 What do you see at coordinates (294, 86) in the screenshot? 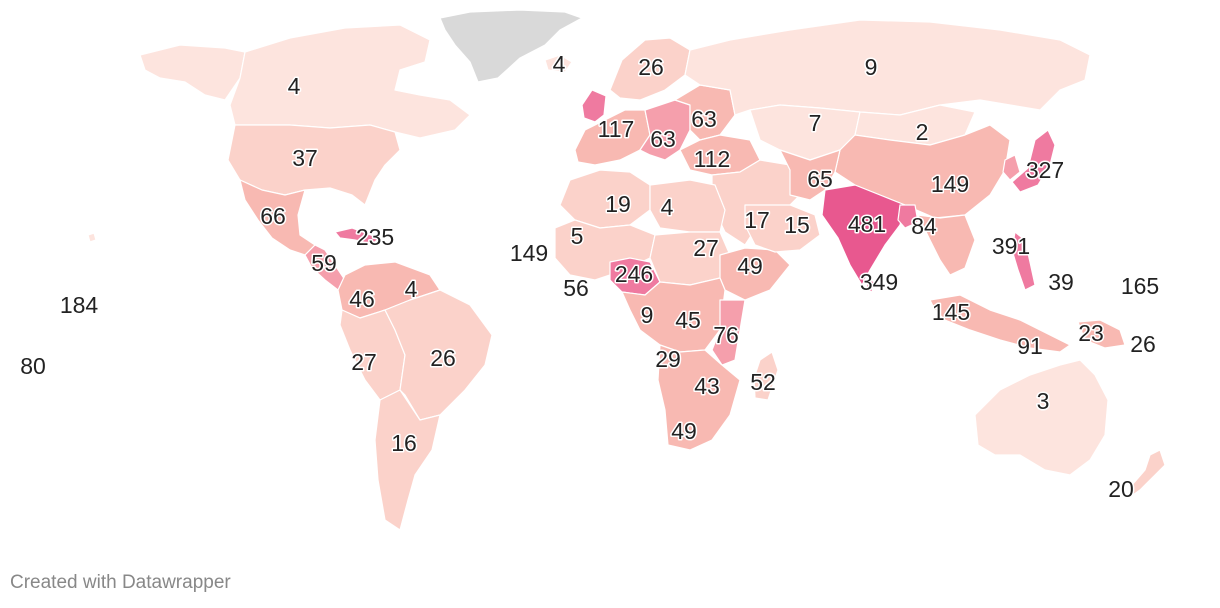
I see `value-label-canada: 4` at bounding box center [294, 86].